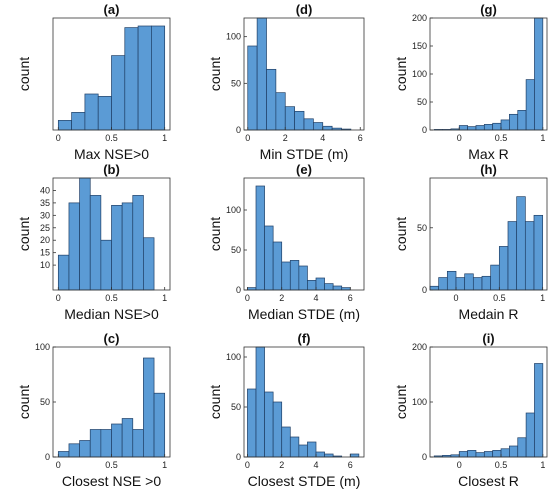  I want to click on panel-title: (a), so click(112, 9).